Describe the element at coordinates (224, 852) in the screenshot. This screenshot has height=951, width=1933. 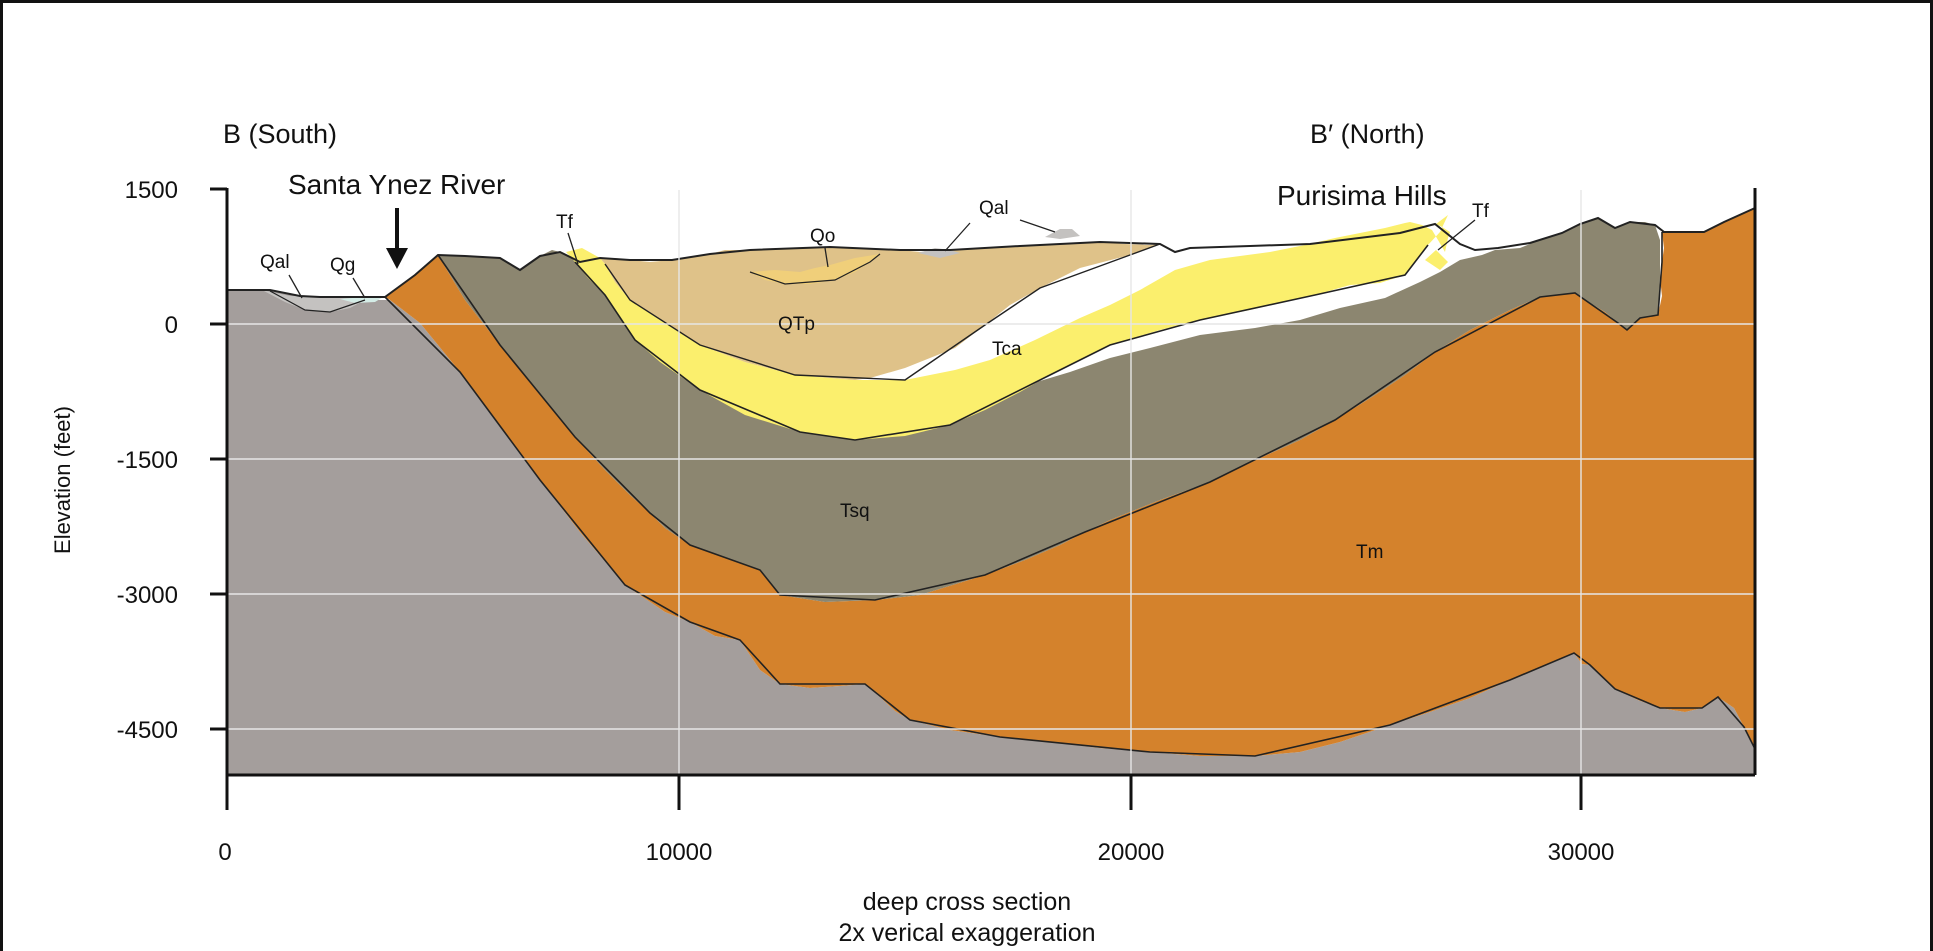
I see `x-tick-0: 0` at that location.